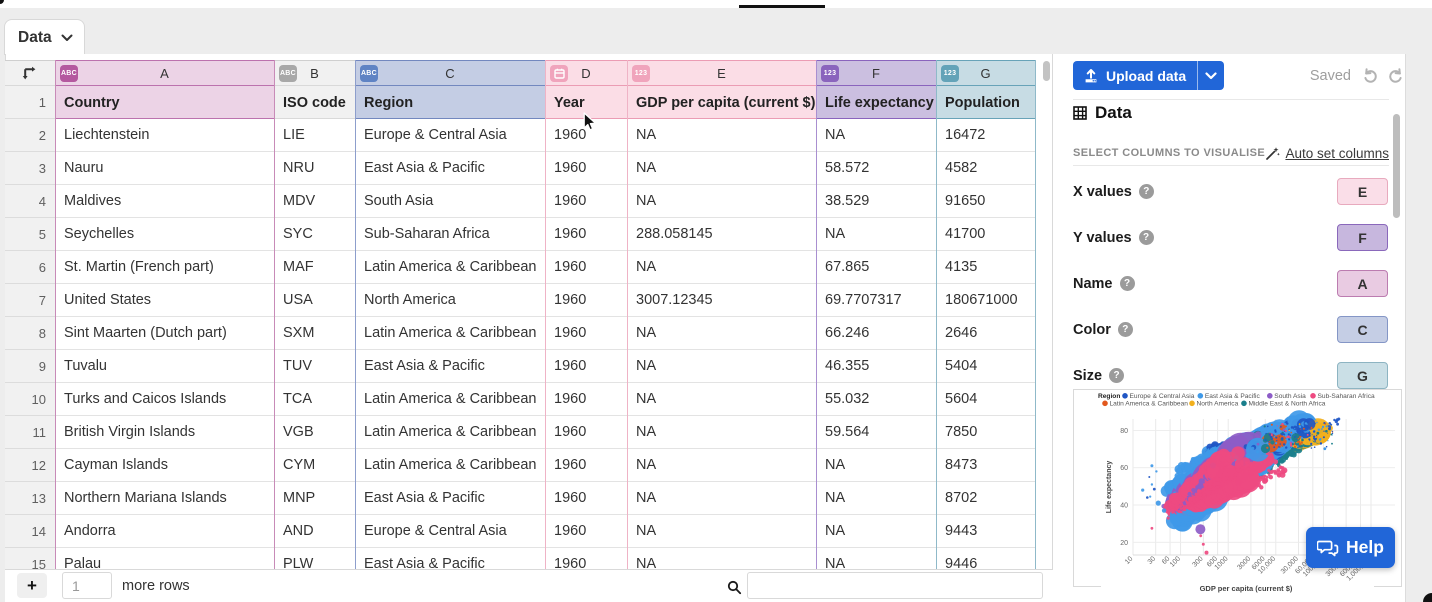 Image resolution: width=1432 pixels, height=602 pixels. I want to click on data-cell: Cayman Islands, so click(164, 465).